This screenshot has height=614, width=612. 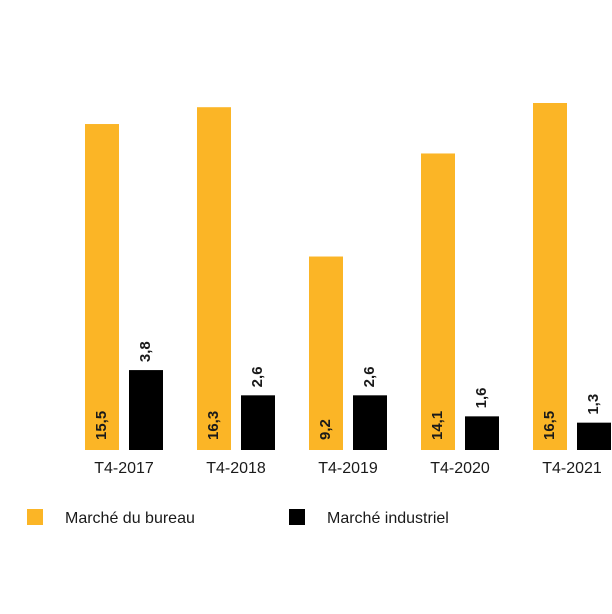 What do you see at coordinates (572, 468) in the screenshot?
I see `x-tick-label: T4-2021` at bounding box center [572, 468].